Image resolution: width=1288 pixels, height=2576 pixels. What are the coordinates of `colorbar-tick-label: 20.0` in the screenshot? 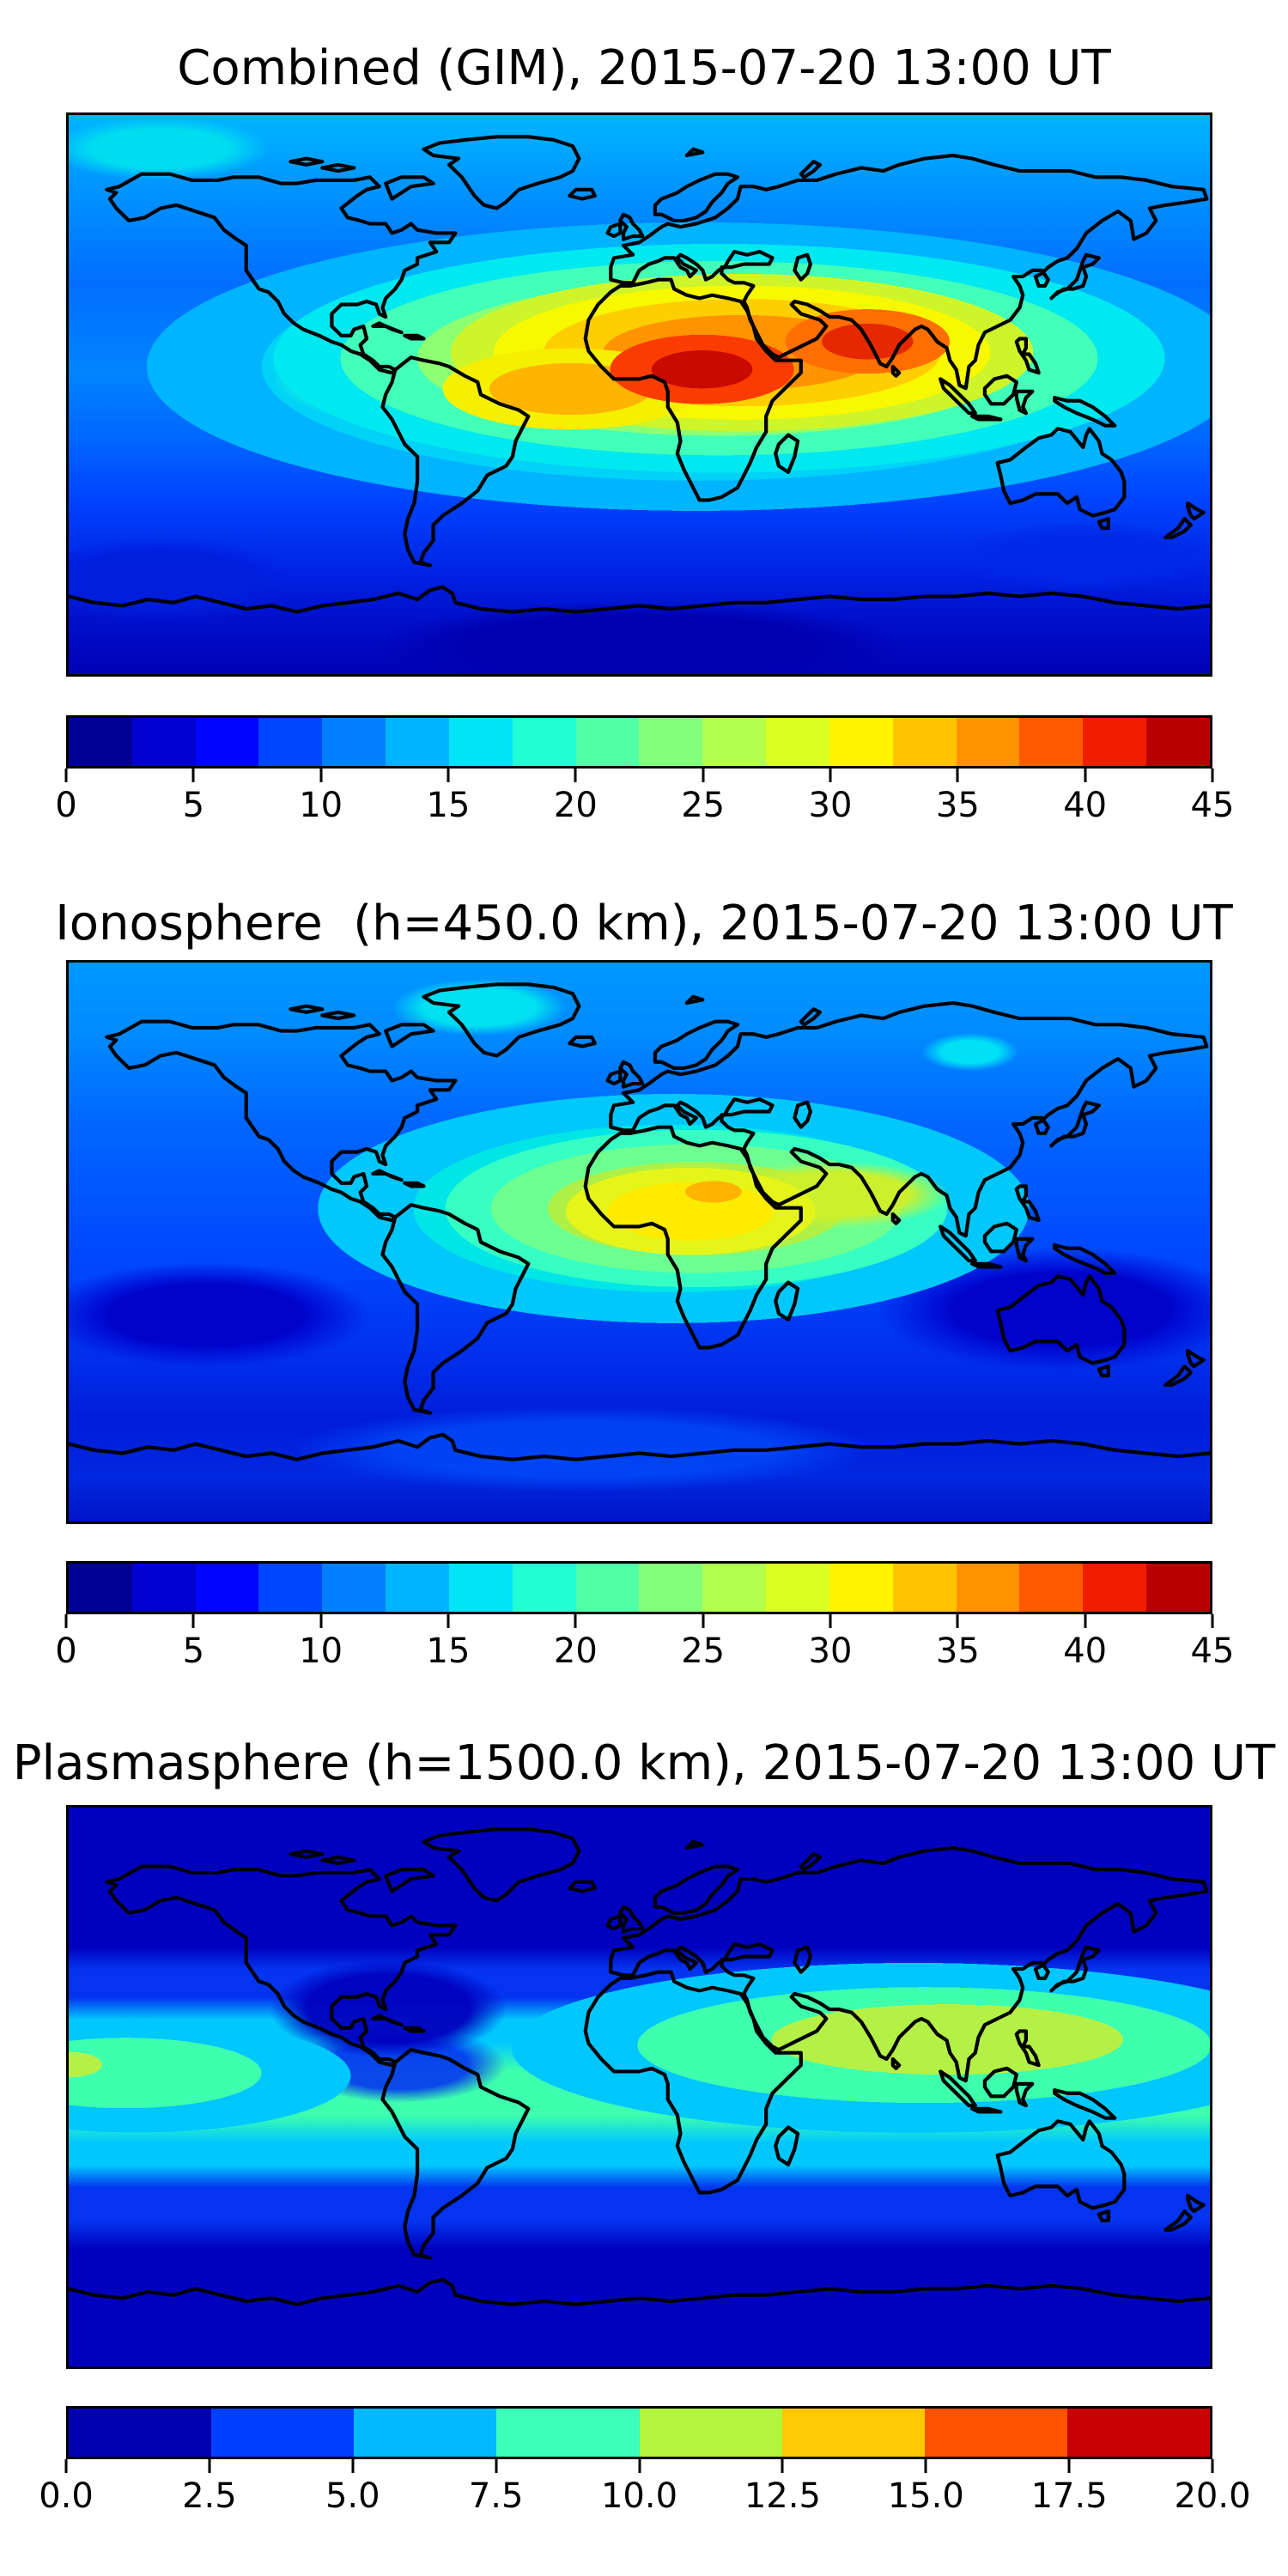 It's located at (1213, 2496).